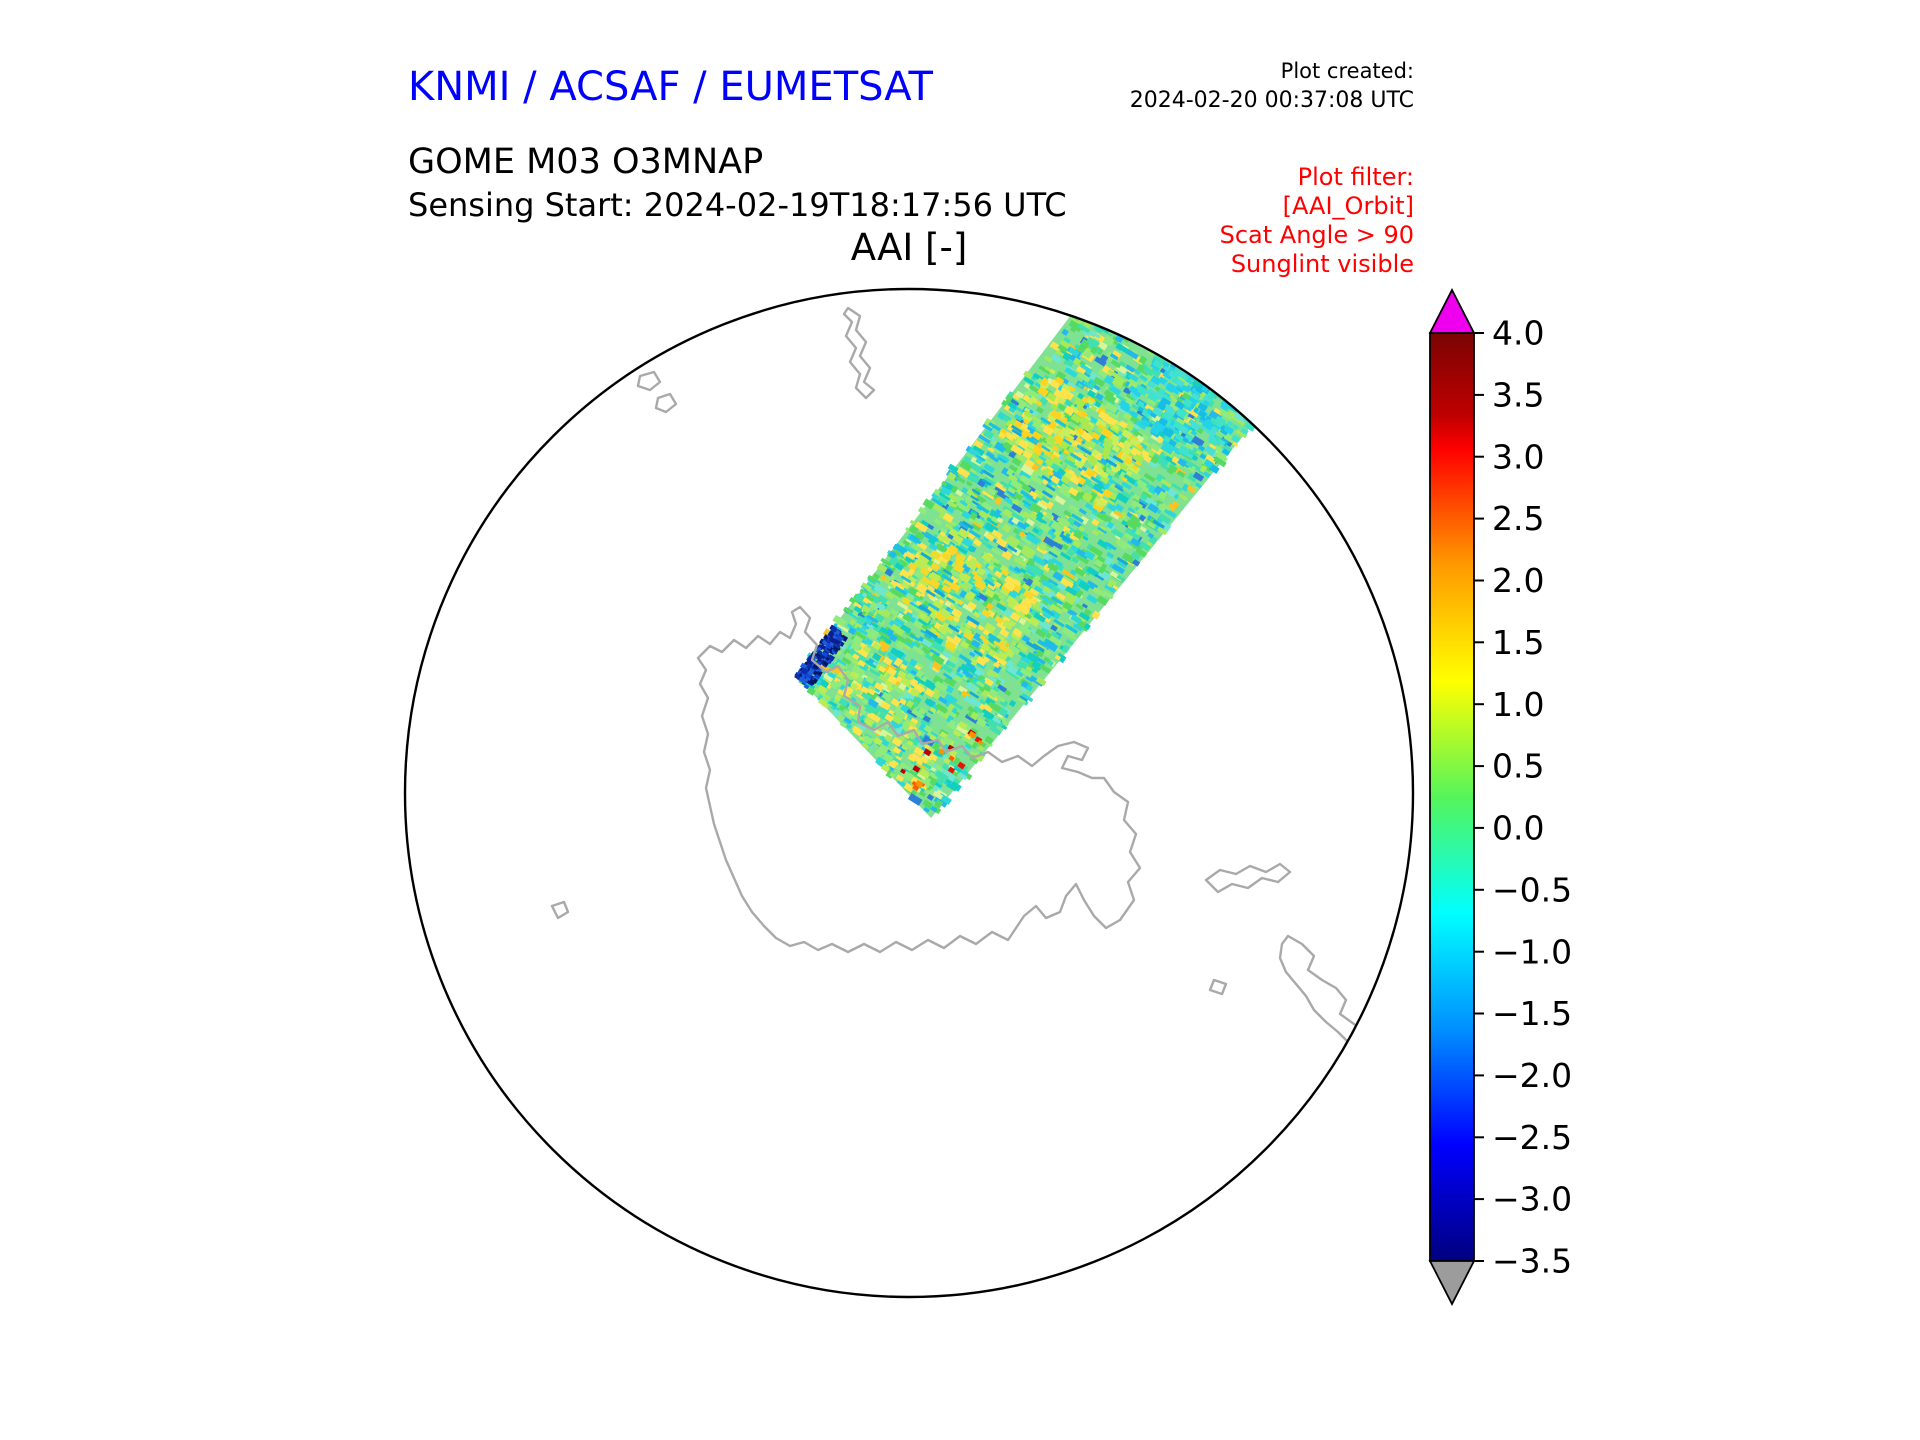 Image resolution: width=1920 pixels, height=1440 pixels. I want to click on colorbar-tick-label: −2.0, so click(1532, 1075).